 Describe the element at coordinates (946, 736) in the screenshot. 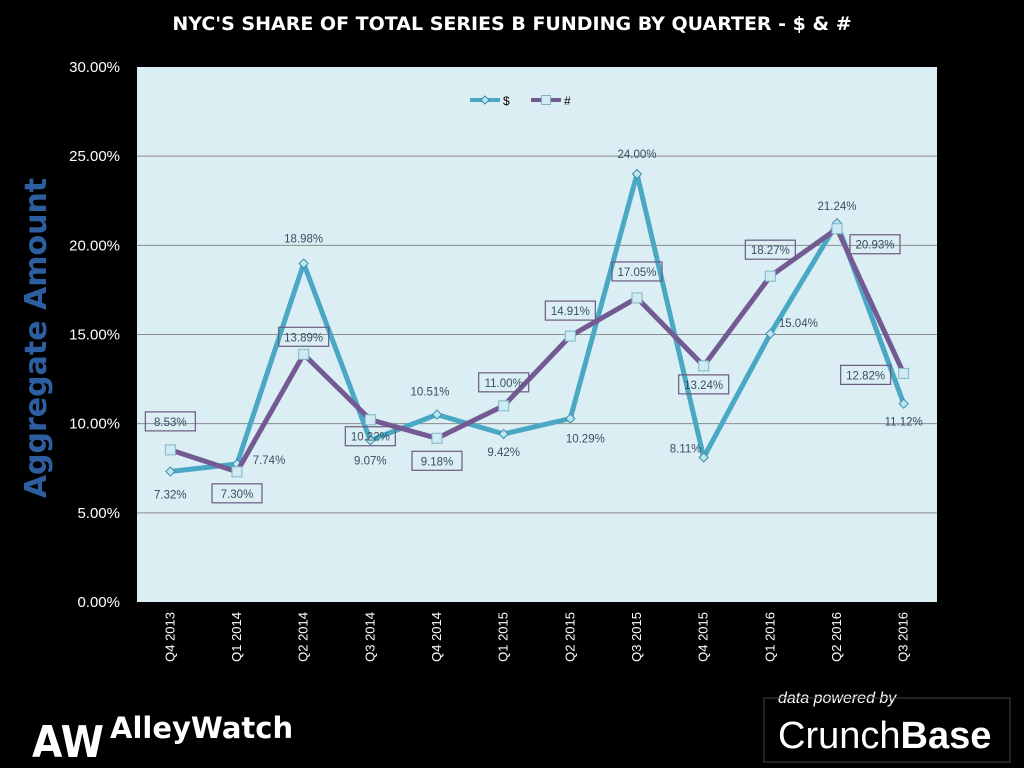

I see `crunchbase-logo-bold: Base` at that location.